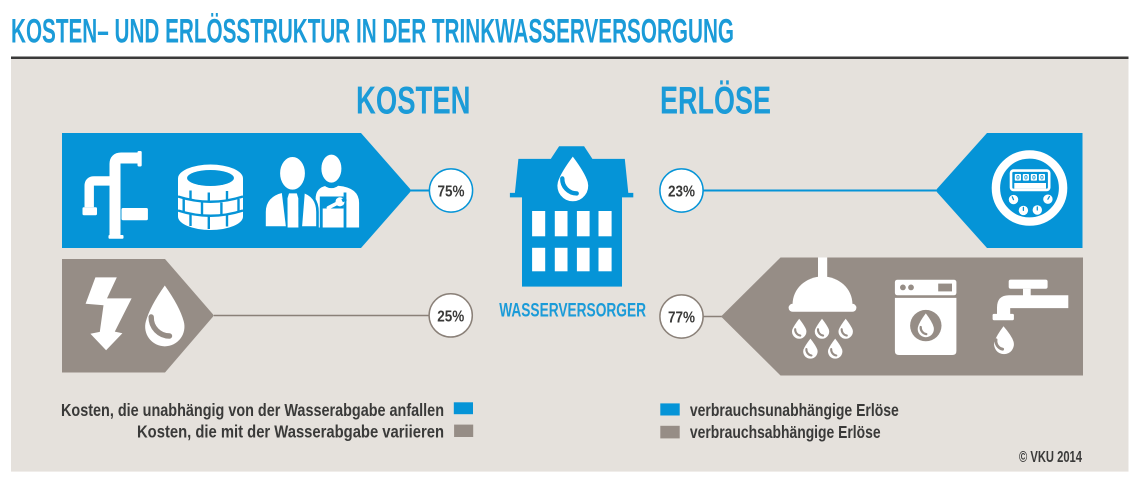  What do you see at coordinates (715, 101) in the screenshot?
I see `svg-text: ERLÖSE` at bounding box center [715, 101].